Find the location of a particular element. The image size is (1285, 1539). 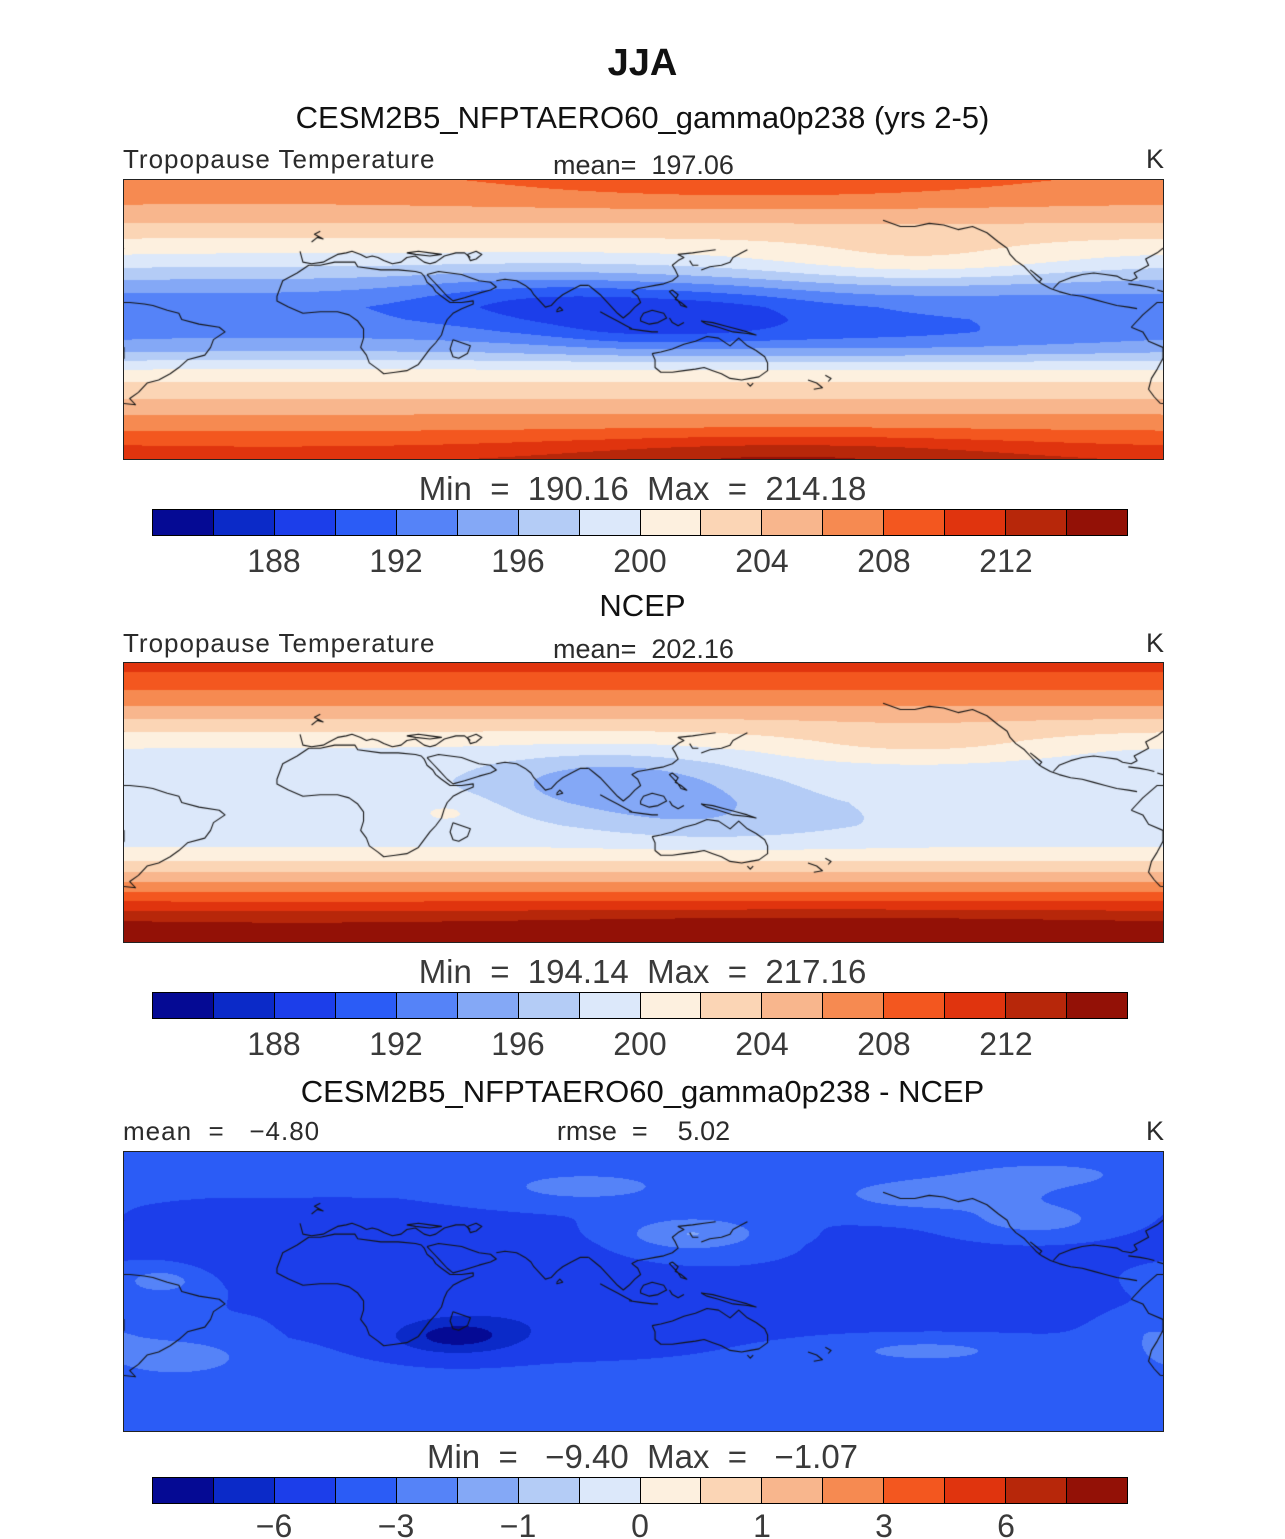

colorbar-ticks-model: 188 192 196 200 204 208 212 is located at coordinates (640, 562).